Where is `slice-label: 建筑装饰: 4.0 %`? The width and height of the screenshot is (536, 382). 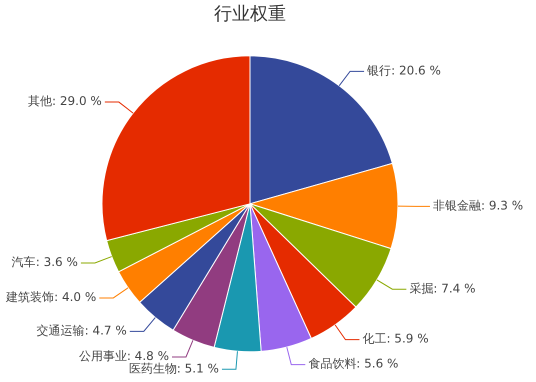 slice-label: 建筑装饰: 4.0 % is located at coordinates (50, 297).